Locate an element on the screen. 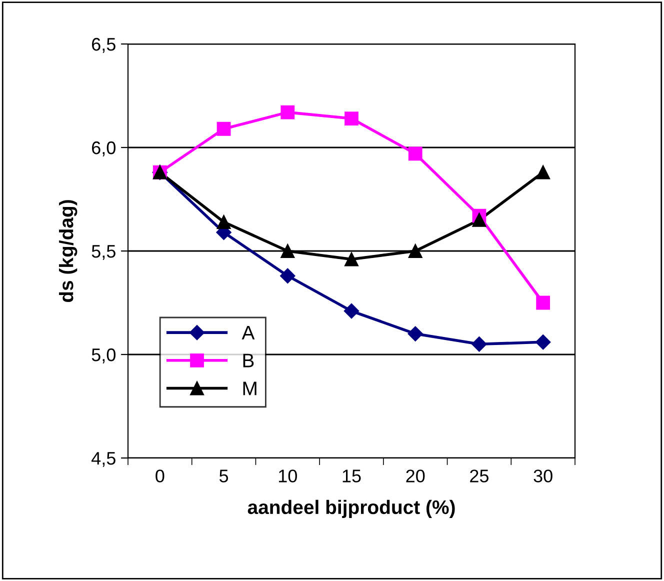  y-tick-label: 5,0 is located at coordinates (104, 356).